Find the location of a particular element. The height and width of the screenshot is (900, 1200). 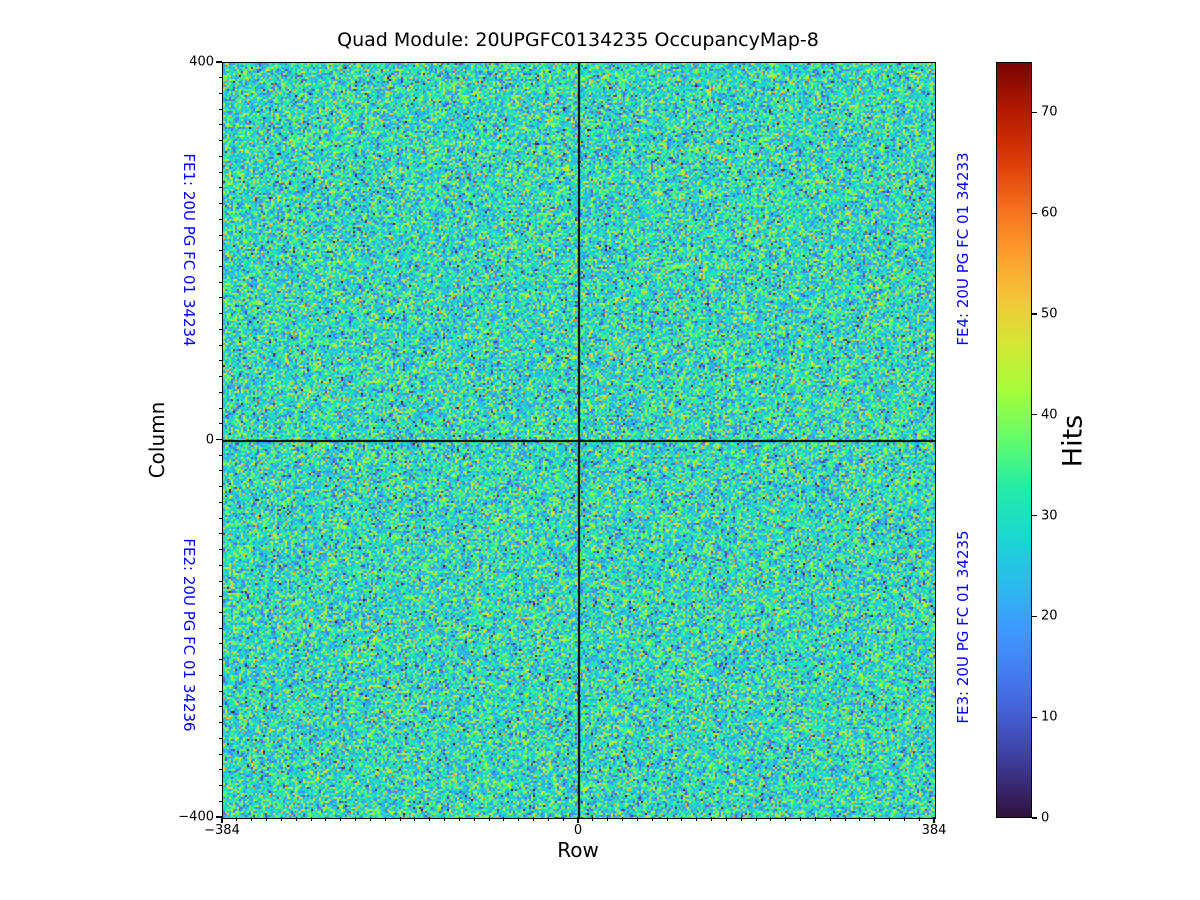

x-tick-label: 384 is located at coordinates (934, 830).